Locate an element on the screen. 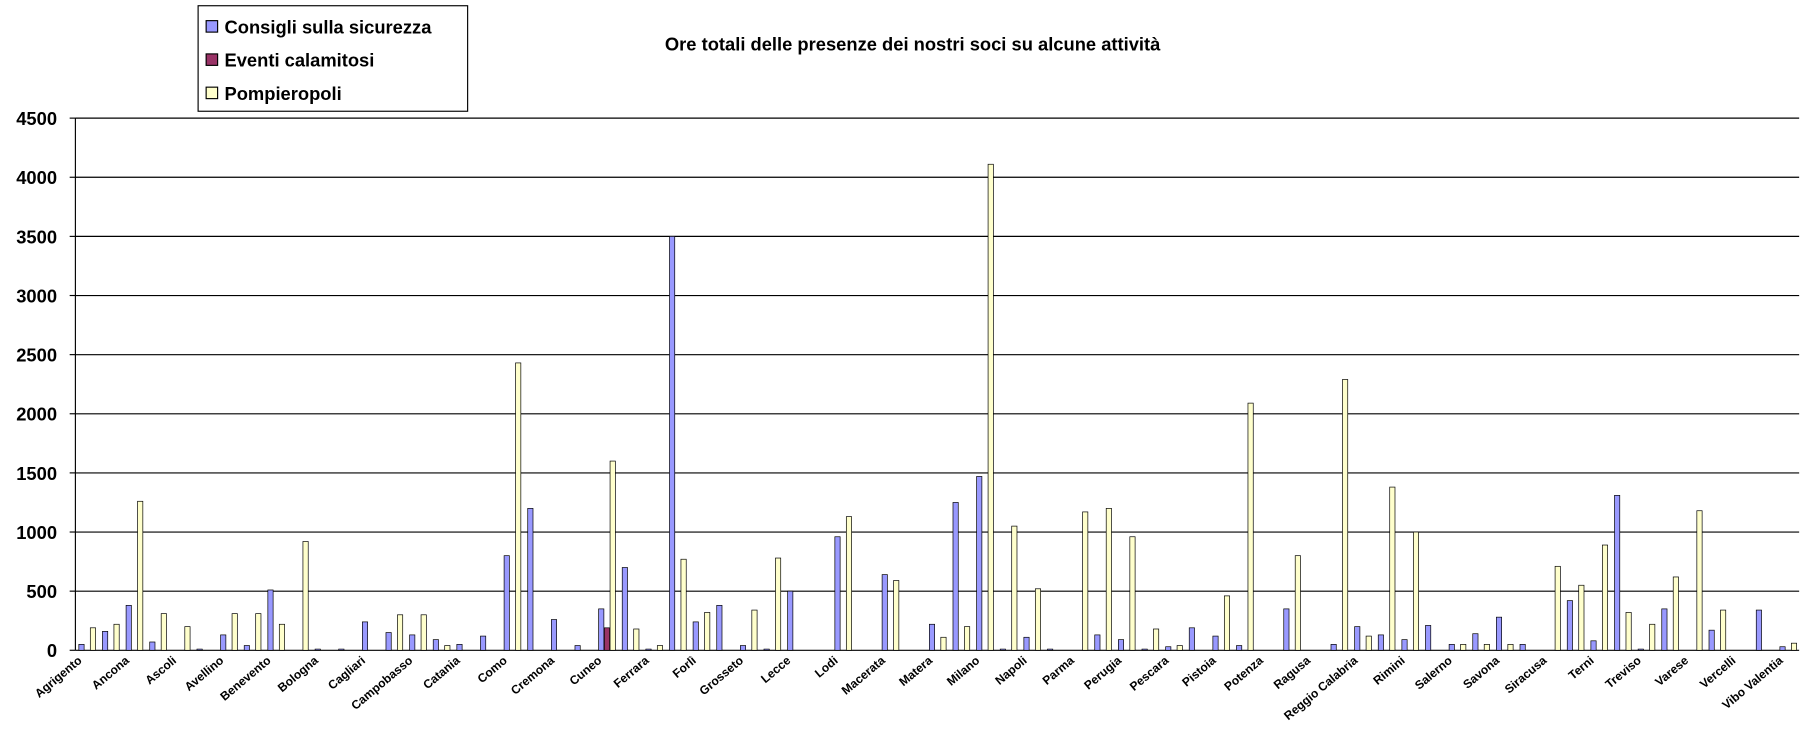  x-tick-label: Rimini is located at coordinates (1388, 670).